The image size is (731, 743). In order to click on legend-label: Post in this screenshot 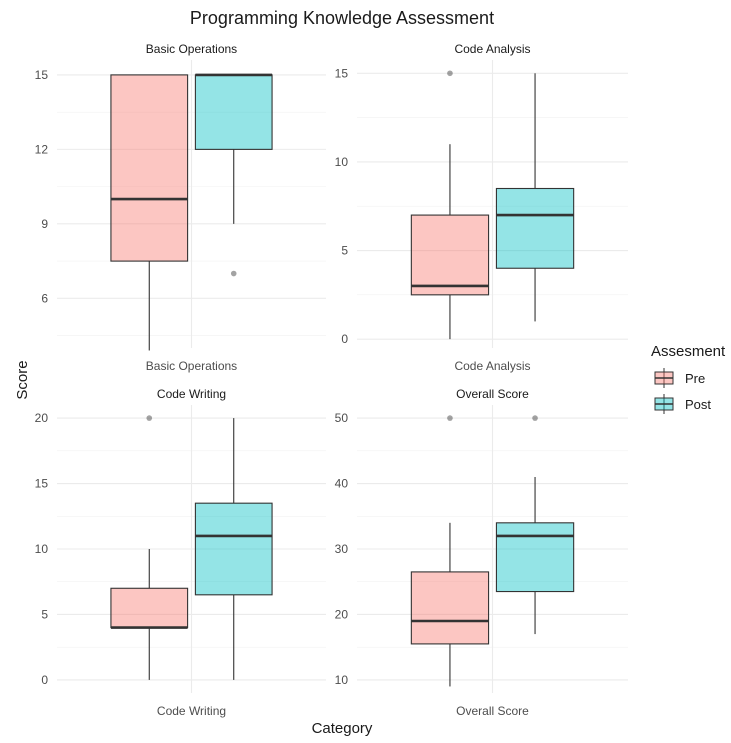, I will do `click(698, 404)`.